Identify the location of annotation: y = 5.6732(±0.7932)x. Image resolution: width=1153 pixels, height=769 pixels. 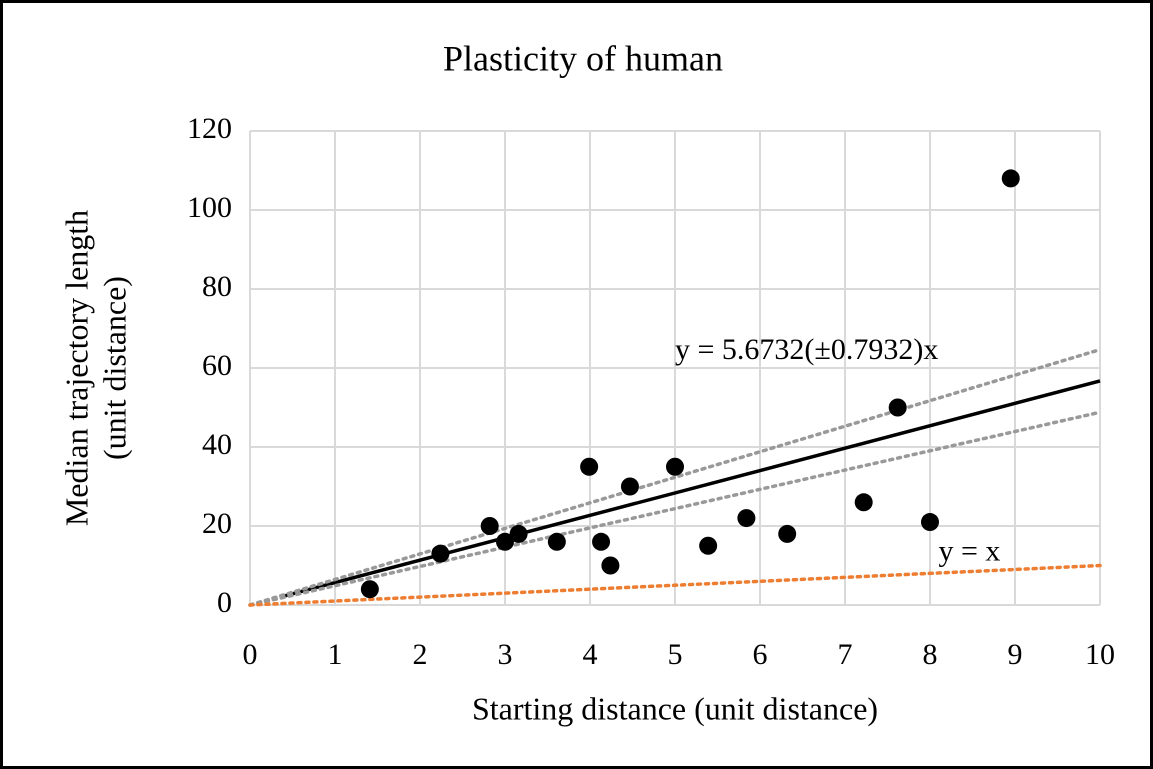
(806, 349).